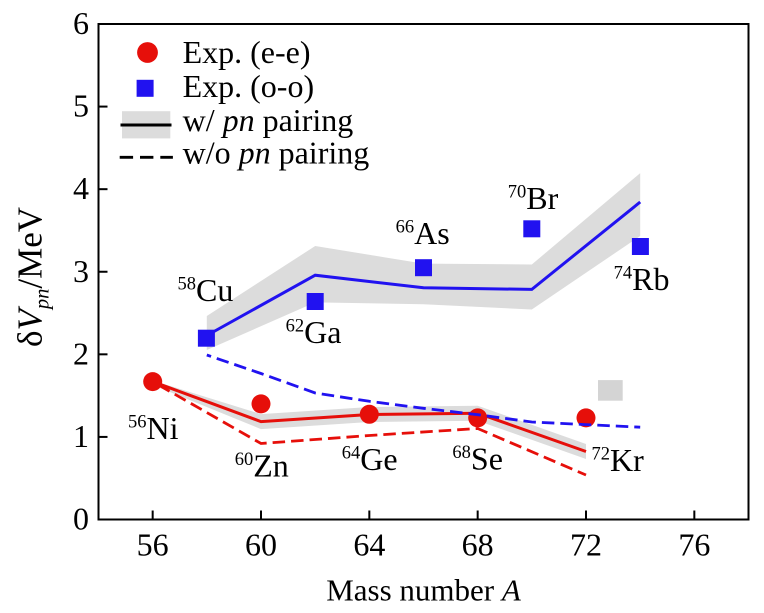 This screenshot has width=764, height=613. I want to click on svg-text: w/o pn pairing, so click(276, 153).